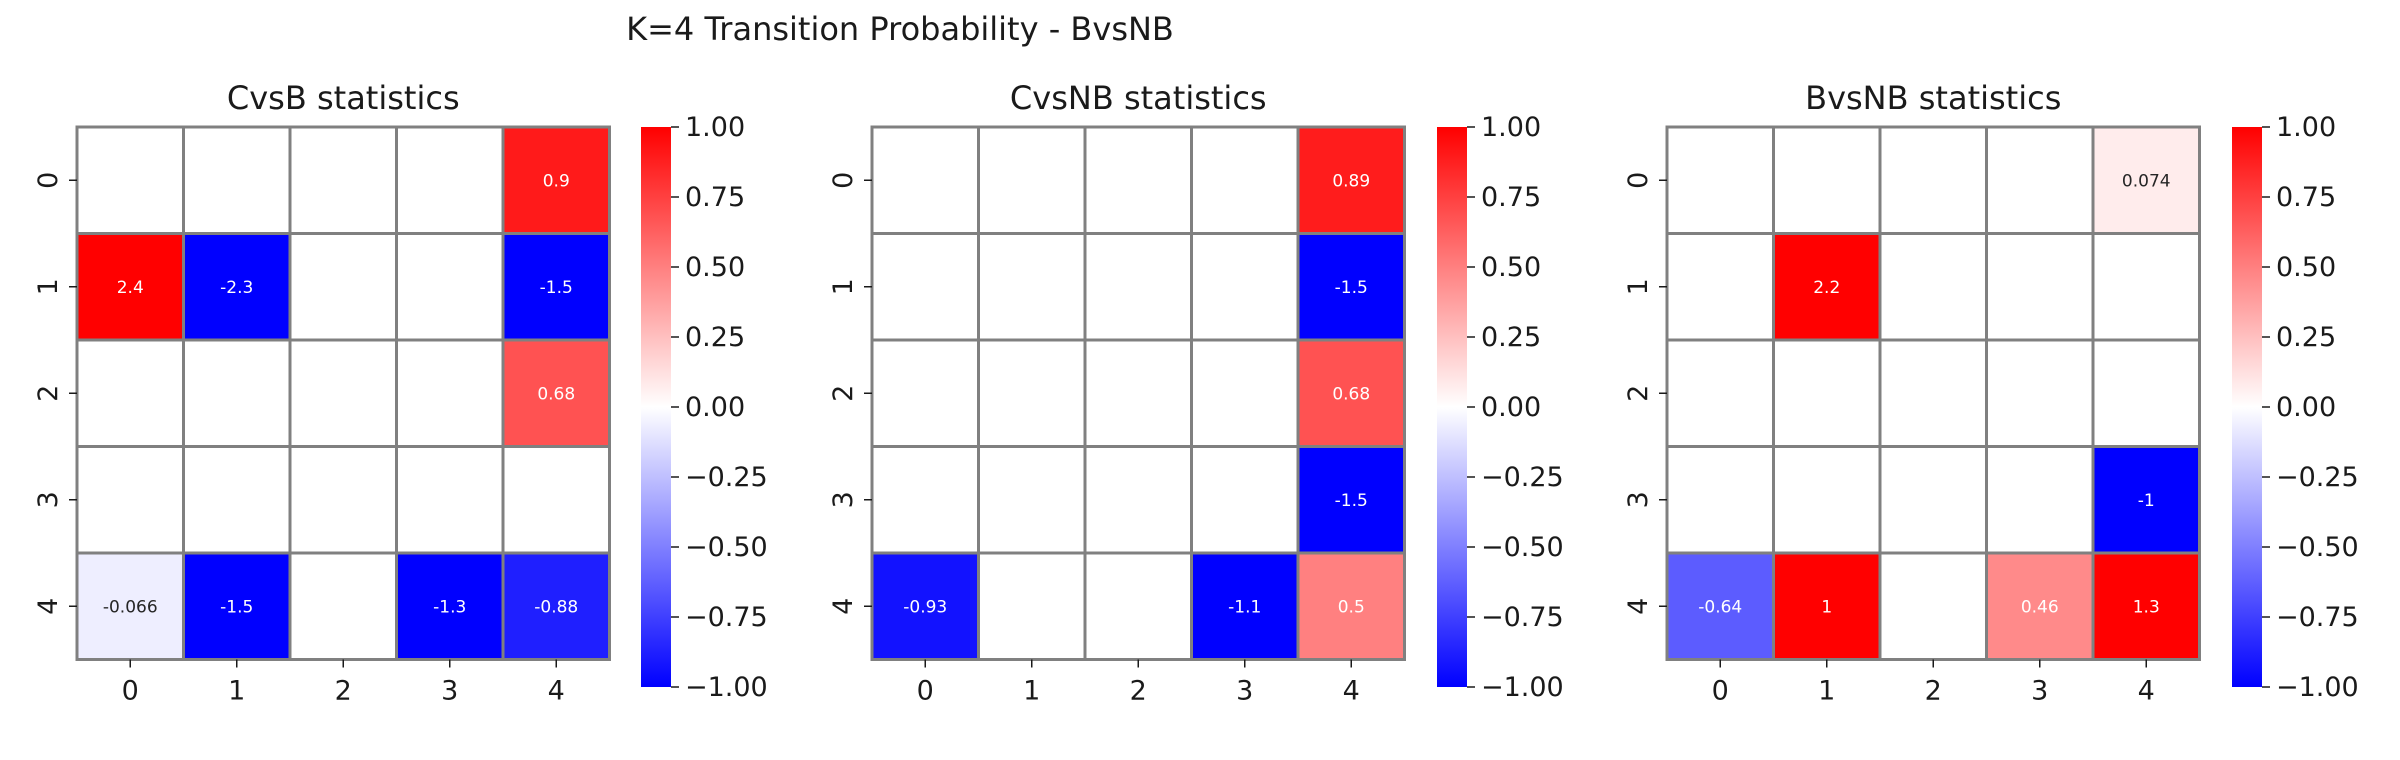 The image size is (2400, 760). What do you see at coordinates (1720, 607) in the screenshot?
I see `cell-value-label: -0.64` at bounding box center [1720, 607].